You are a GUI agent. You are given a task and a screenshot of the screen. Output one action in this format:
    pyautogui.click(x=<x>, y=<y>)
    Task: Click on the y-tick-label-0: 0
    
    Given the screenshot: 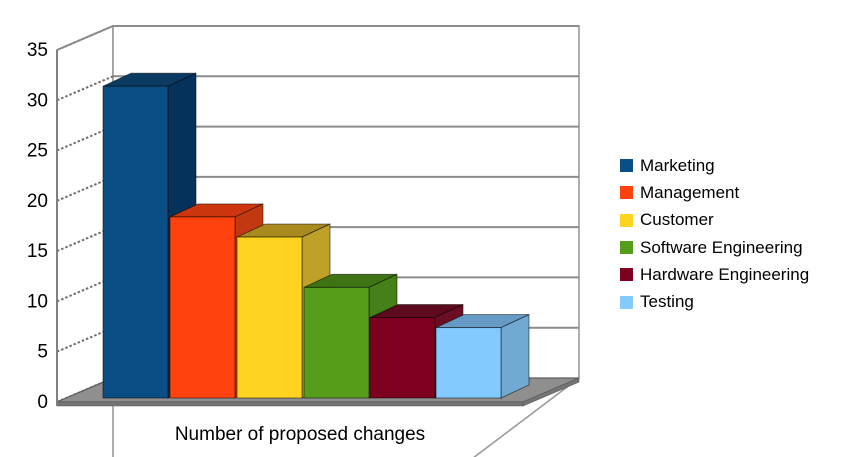 What is the action you would take?
    pyautogui.click(x=42, y=402)
    